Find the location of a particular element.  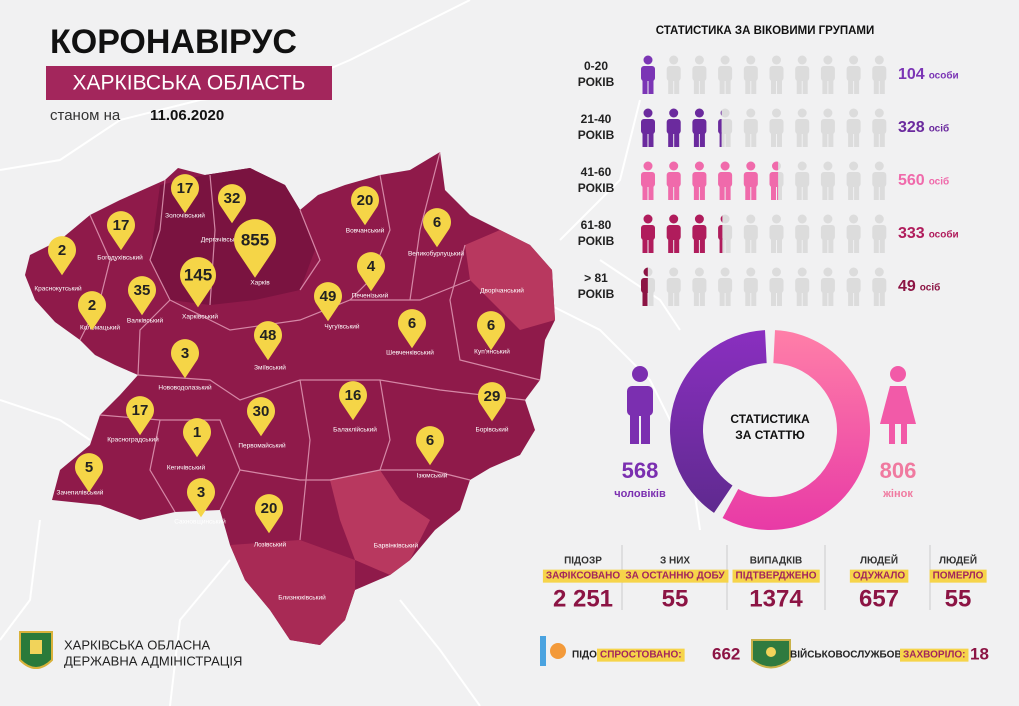

district-name: Коломацький is located at coordinates (100, 328).